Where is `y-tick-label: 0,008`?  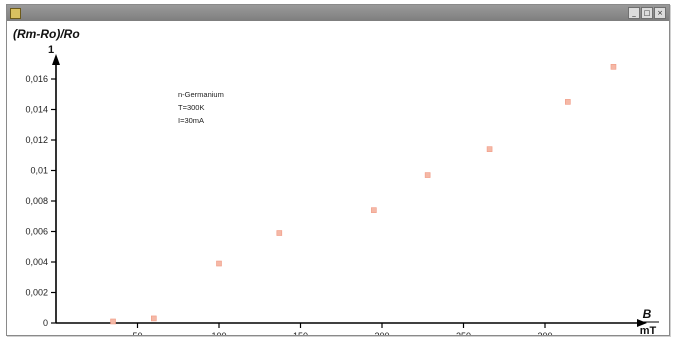 y-tick-label: 0,008 is located at coordinates (36, 201).